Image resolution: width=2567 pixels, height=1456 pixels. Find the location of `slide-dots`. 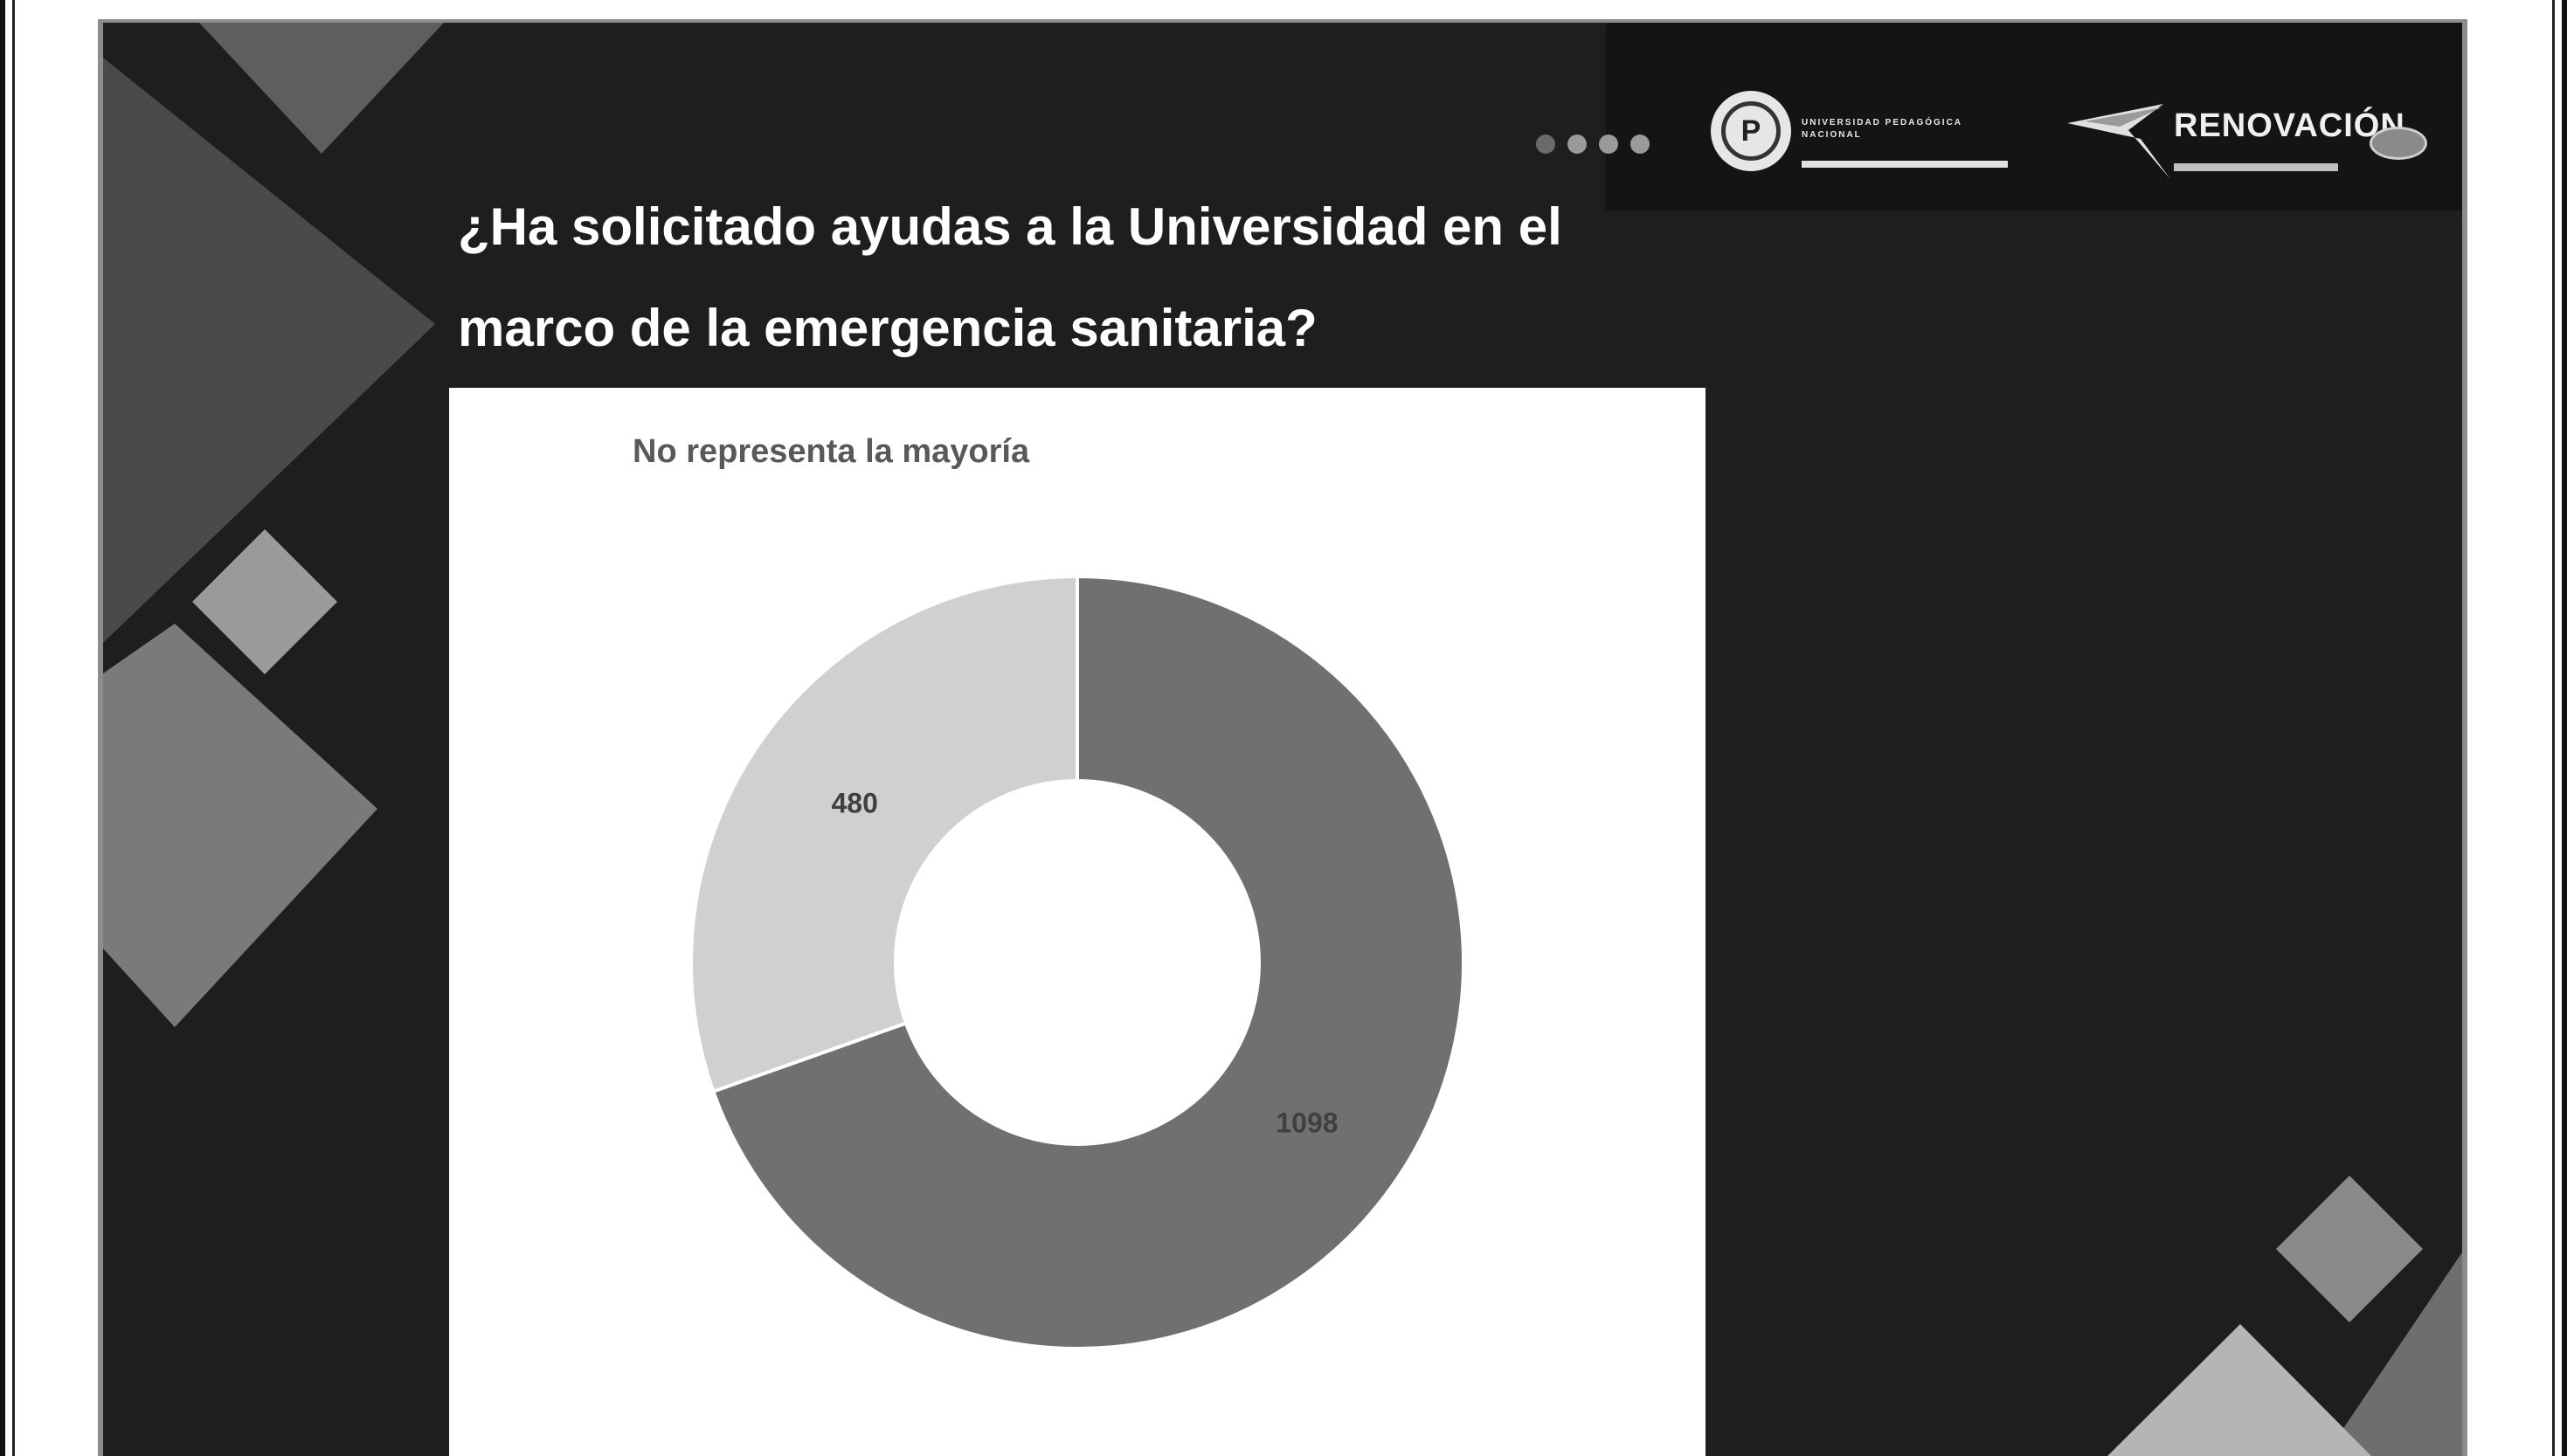

slide-dots is located at coordinates (1593, 144).